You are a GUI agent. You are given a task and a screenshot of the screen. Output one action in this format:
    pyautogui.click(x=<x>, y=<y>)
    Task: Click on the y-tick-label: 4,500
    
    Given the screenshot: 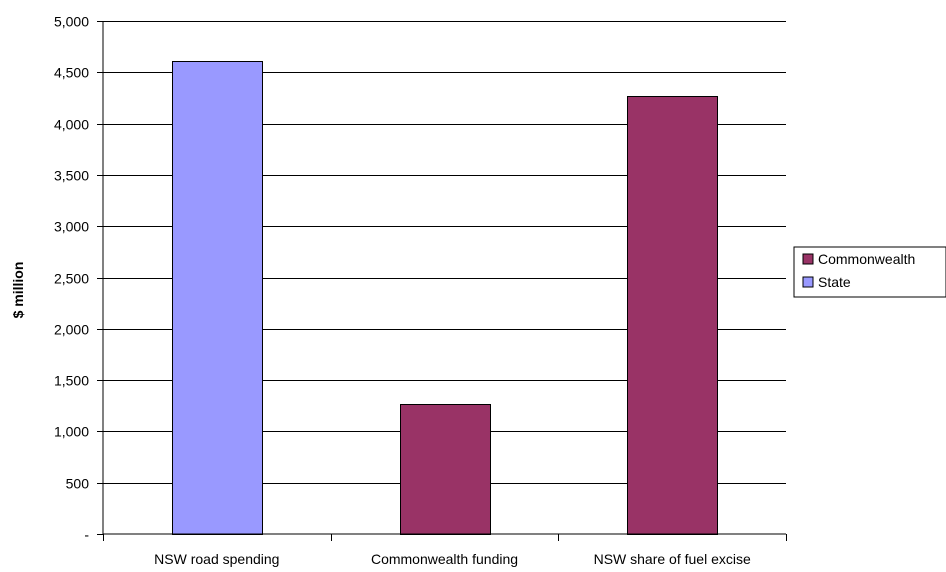 What is the action you would take?
    pyautogui.click(x=71, y=73)
    